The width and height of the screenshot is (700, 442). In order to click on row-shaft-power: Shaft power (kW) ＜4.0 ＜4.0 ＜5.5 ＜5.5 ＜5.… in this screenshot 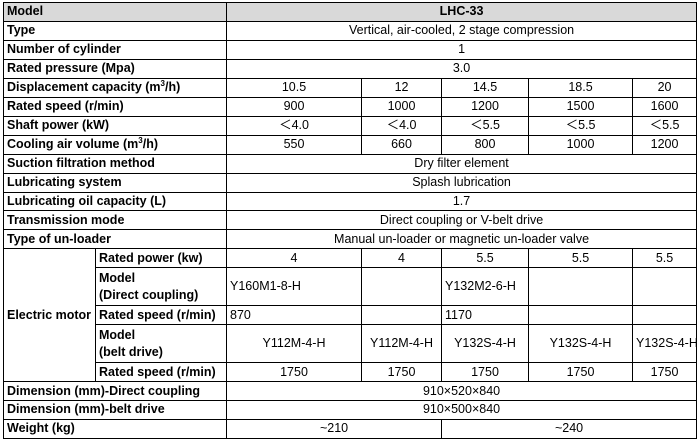, I will do `click(350, 125)`.